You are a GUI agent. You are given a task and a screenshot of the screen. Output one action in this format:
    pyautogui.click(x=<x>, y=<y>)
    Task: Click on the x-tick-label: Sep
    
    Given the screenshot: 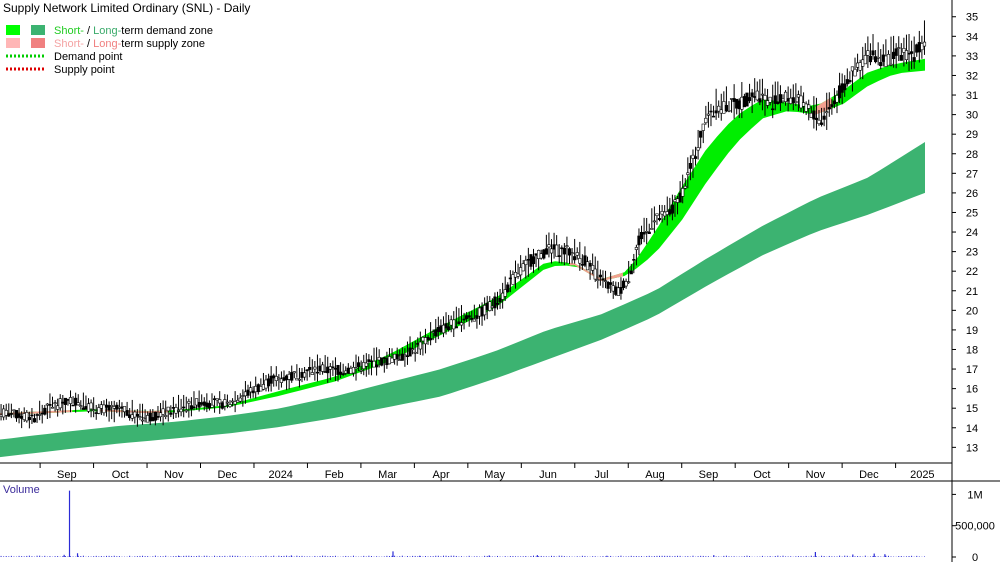 What is the action you would take?
    pyautogui.click(x=709, y=475)
    